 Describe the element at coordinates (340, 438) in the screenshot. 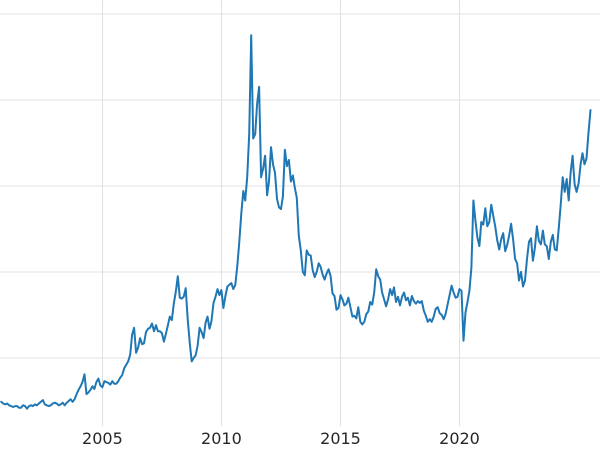

I see `x-tick-label: 2015` at that location.